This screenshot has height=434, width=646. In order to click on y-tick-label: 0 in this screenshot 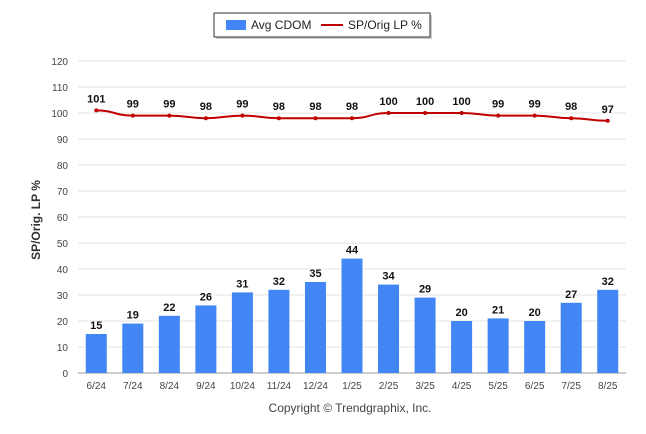, I will do `click(65, 374)`.